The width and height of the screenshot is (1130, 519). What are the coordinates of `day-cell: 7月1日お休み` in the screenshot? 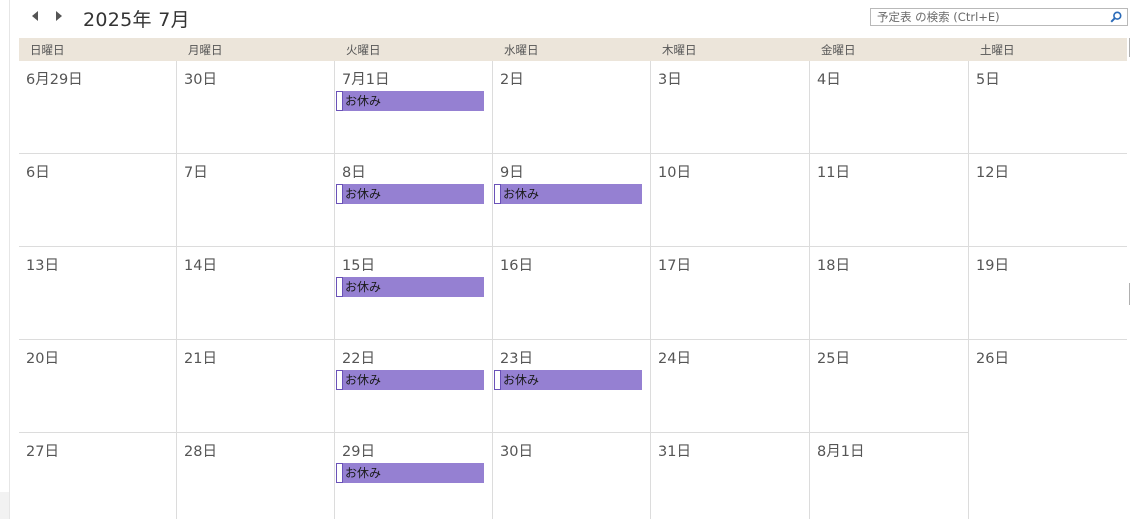 It's located at (414, 107).